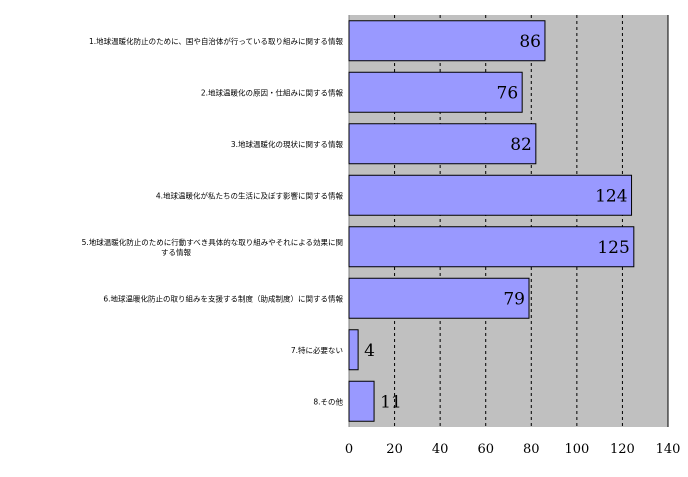  Describe the element at coordinates (513, 449) in the screenshot. I see `x-axis-ticks: 0 20 40 60 80 100 120 140` at that location.